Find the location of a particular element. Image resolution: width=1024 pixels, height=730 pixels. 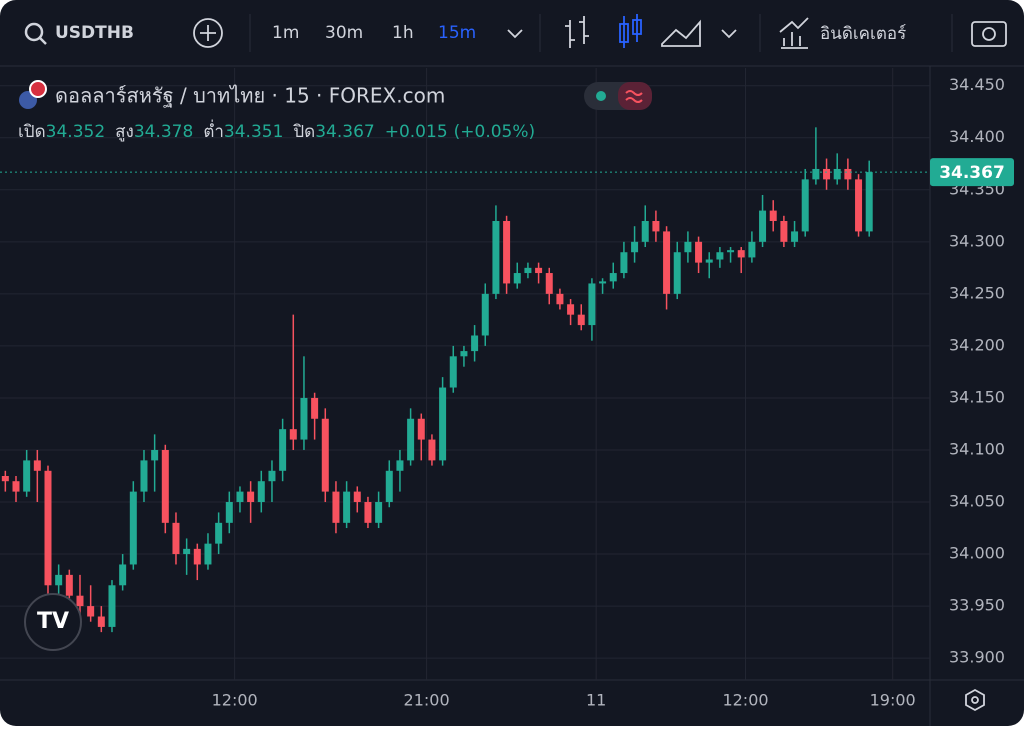

search-icon-handle is located at coordinates (43, 41).